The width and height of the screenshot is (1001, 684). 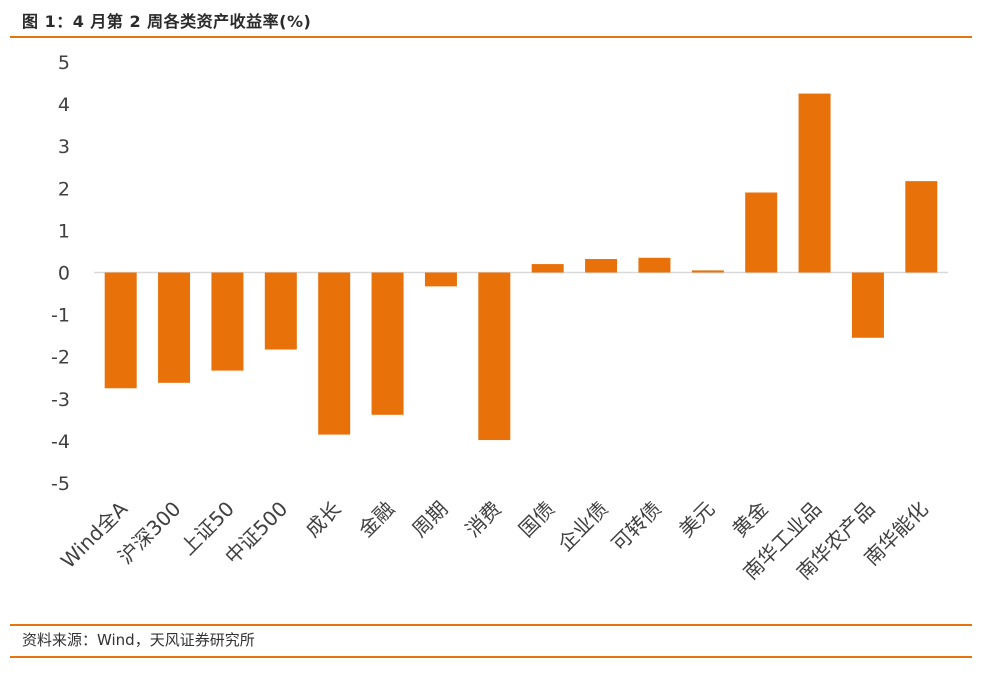 I want to click on category-label: 消费, so click(x=483, y=519).